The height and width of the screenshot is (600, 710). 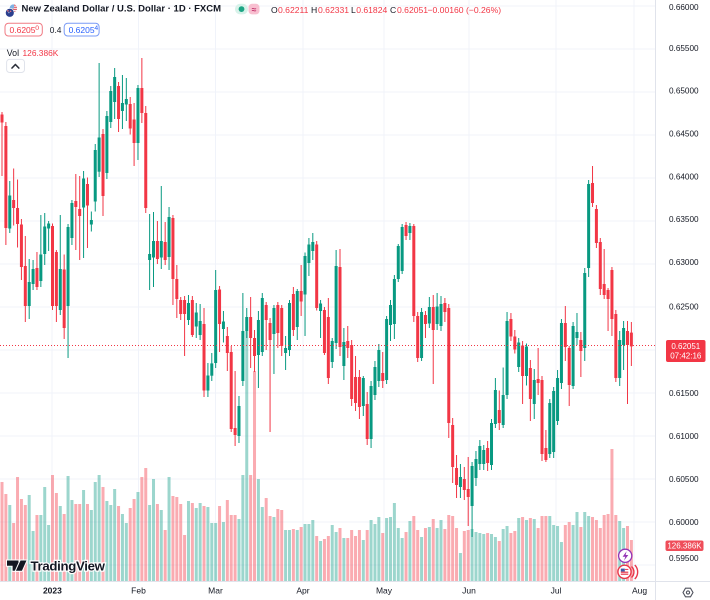 What do you see at coordinates (274, 10) in the screenshot?
I see `svg-text: O` at bounding box center [274, 10].